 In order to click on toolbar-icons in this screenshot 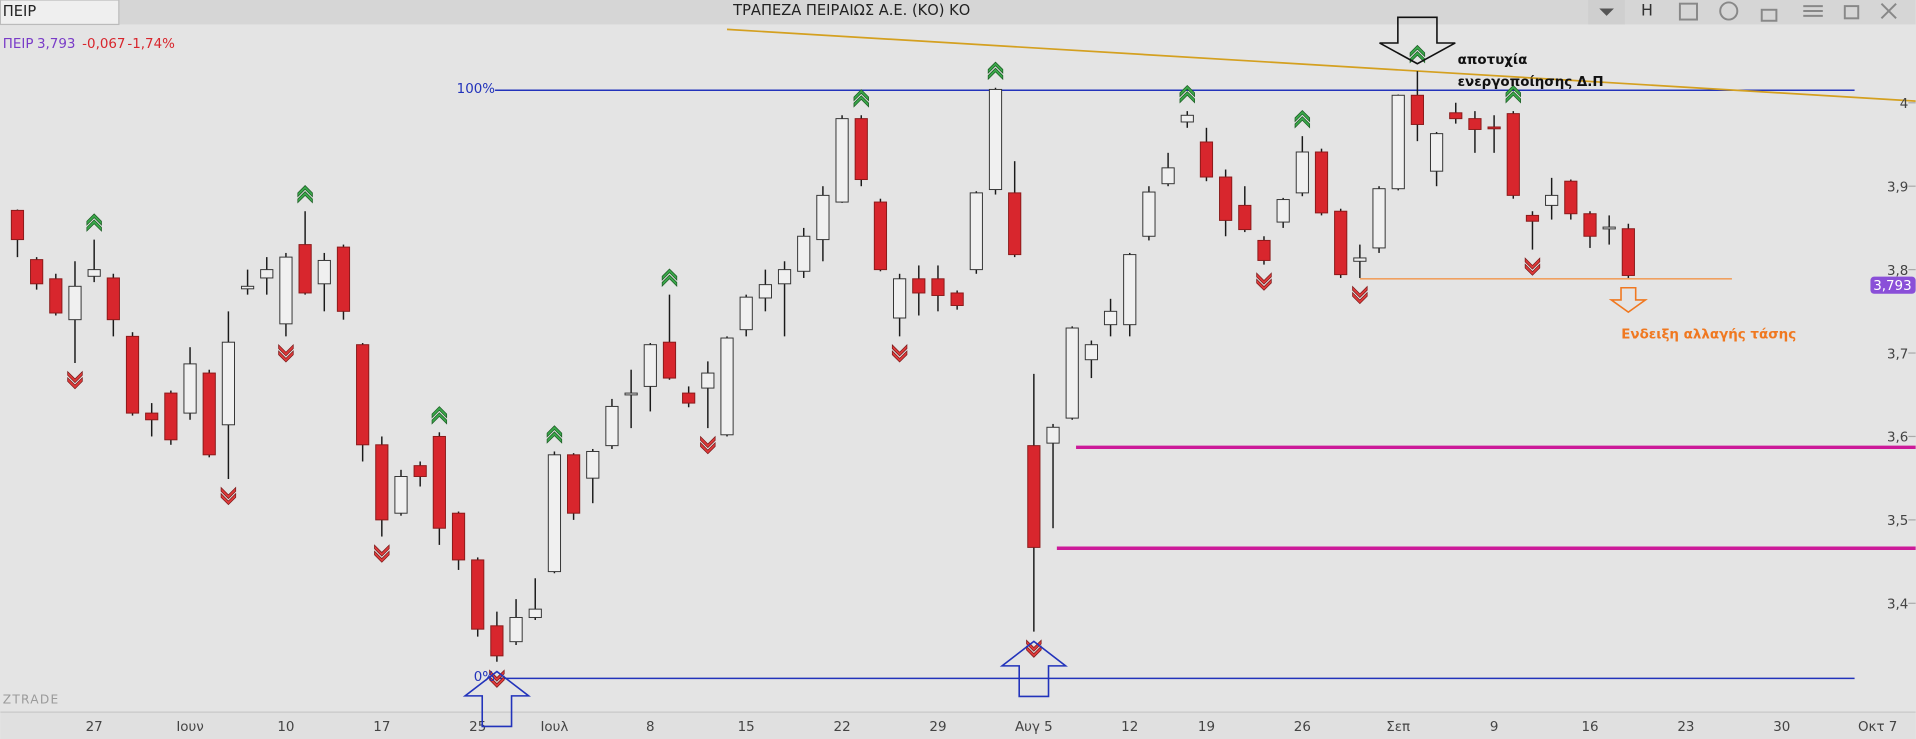, I will do `click(1787, 11)`.